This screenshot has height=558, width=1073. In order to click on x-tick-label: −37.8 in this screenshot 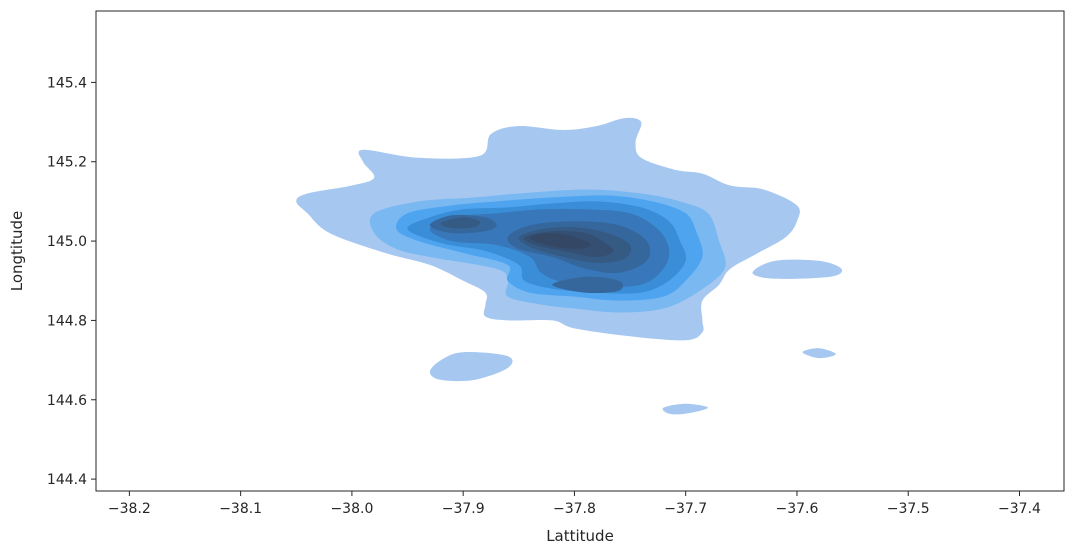, I will do `click(574, 509)`.